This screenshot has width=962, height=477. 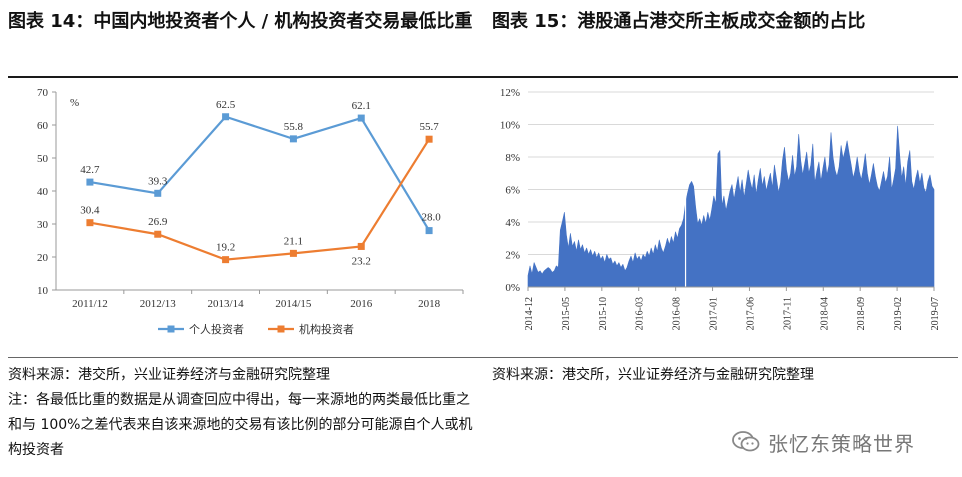 I want to click on y-tick-label: 30, so click(x=43, y=225).